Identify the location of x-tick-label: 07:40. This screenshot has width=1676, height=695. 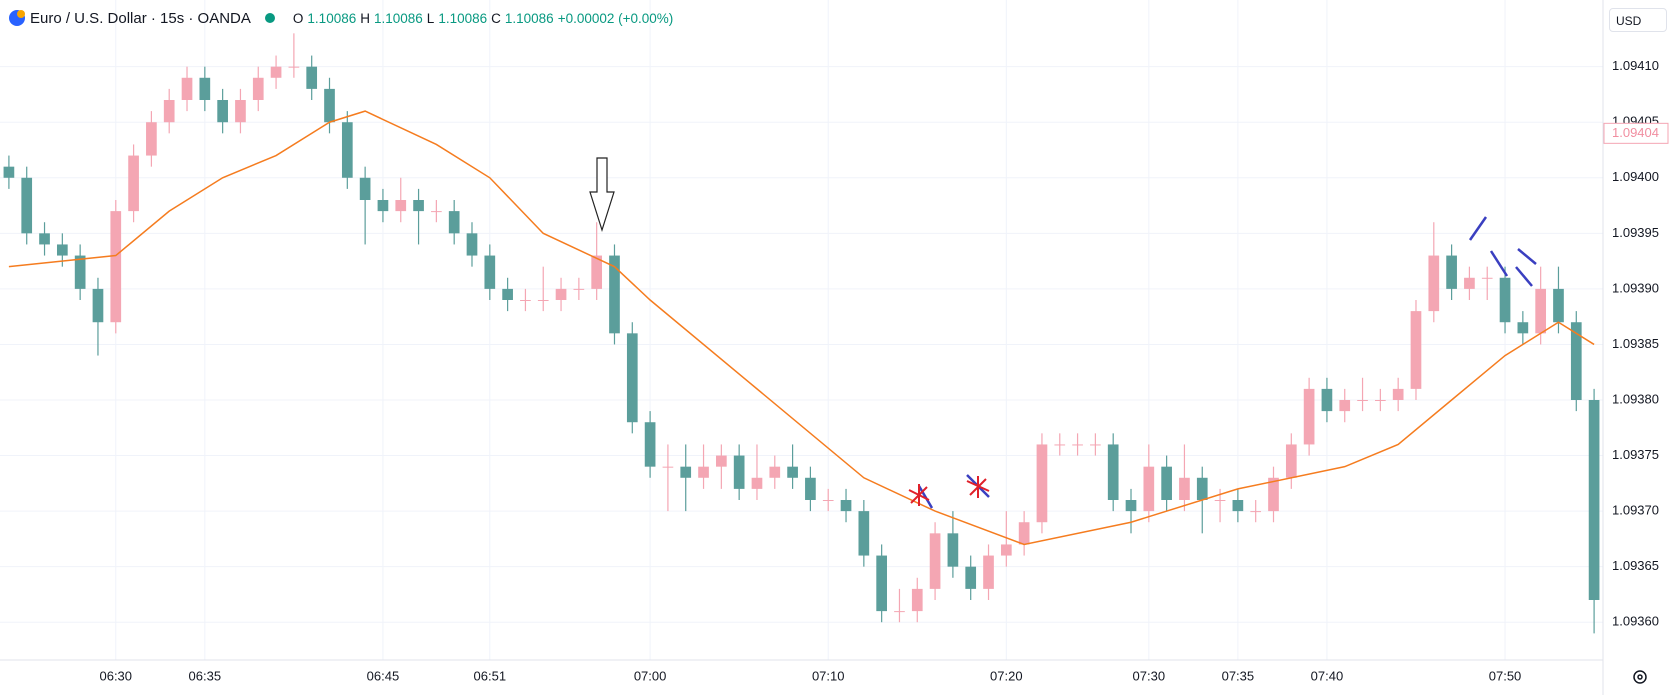
(1327, 675).